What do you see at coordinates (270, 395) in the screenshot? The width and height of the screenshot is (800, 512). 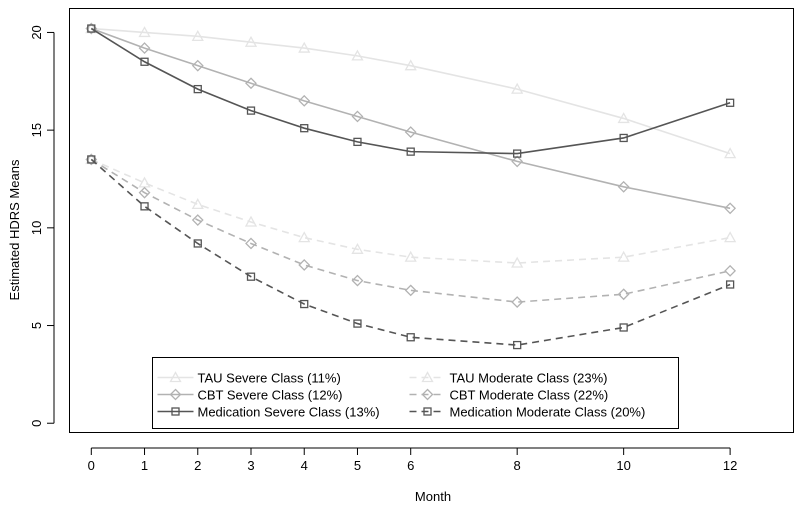 I see `legend-label: CBT Severe Class (12%)` at bounding box center [270, 395].